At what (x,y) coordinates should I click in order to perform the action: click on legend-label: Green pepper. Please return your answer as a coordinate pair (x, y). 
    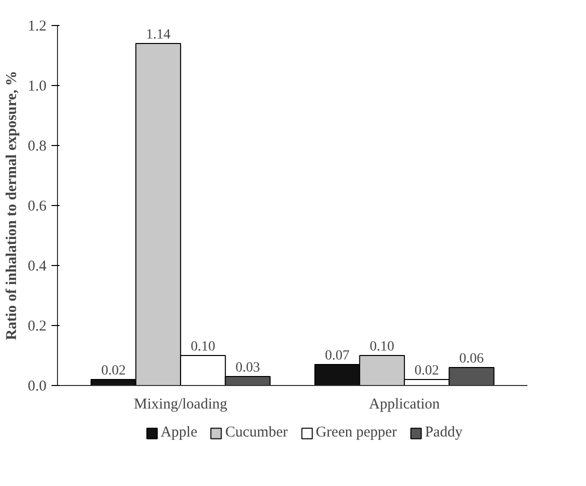
    Looking at the image, I should click on (356, 433).